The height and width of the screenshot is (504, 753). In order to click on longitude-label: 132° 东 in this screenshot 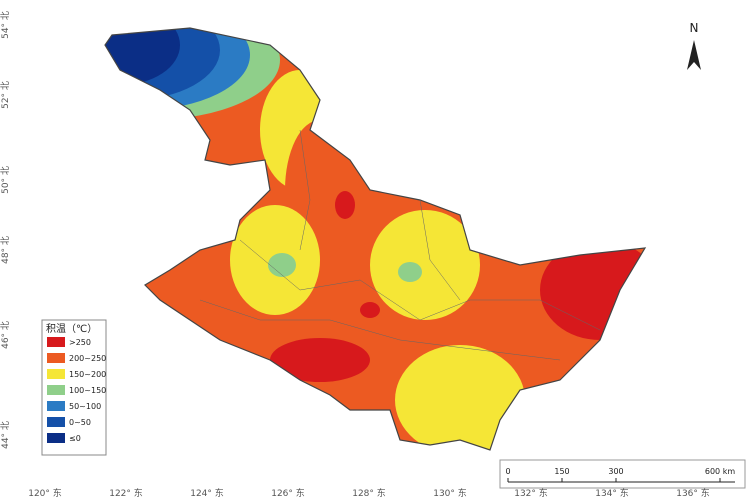, I will do `click(531, 493)`.